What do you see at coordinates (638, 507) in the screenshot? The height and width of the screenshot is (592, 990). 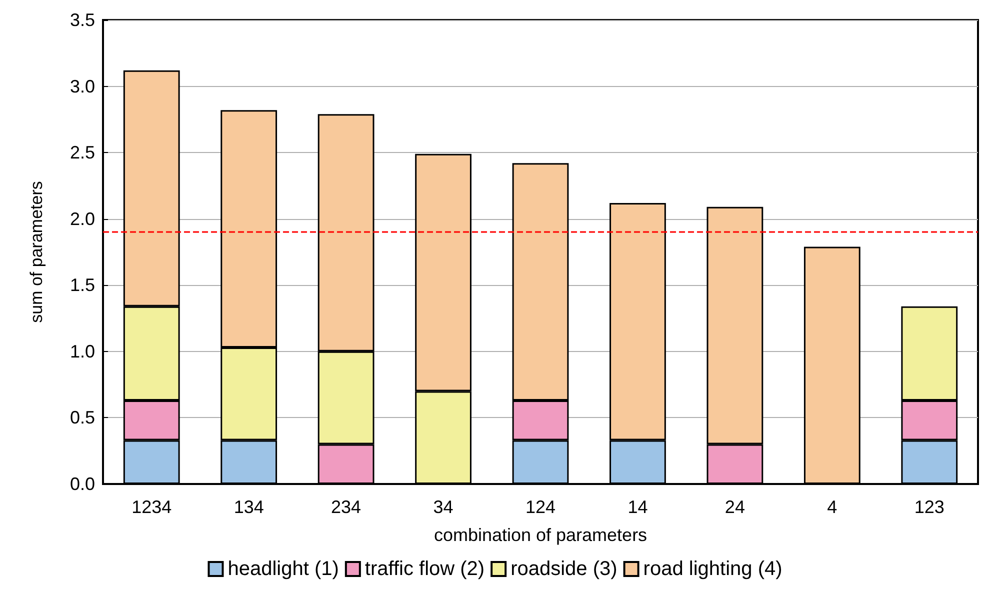 I see `x-tick-label: 14` at bounding box center [638, 507].